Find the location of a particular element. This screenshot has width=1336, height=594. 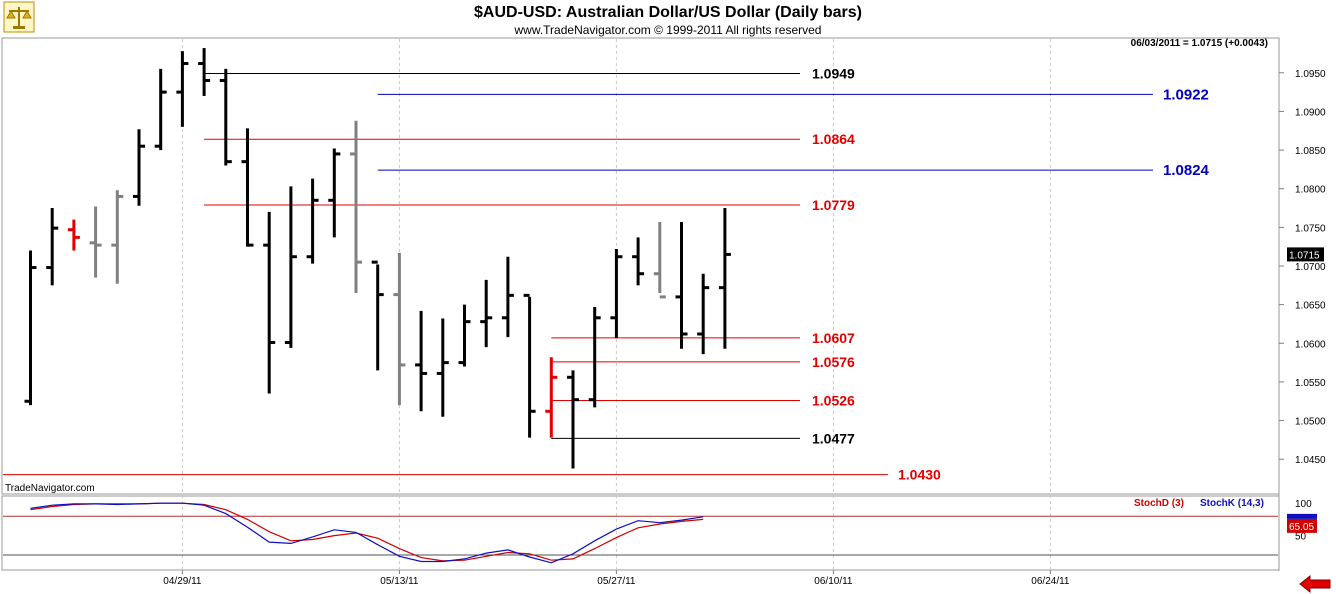

y-tick-label: 1.0500 is located at coordinates (1310, 422).